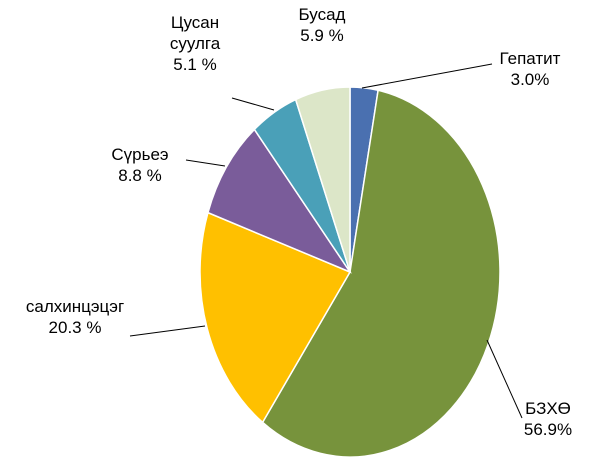  Describe the element at coordinates (548, 408) in the screenshot. I see `category-label: БЗХӨ` at that location.